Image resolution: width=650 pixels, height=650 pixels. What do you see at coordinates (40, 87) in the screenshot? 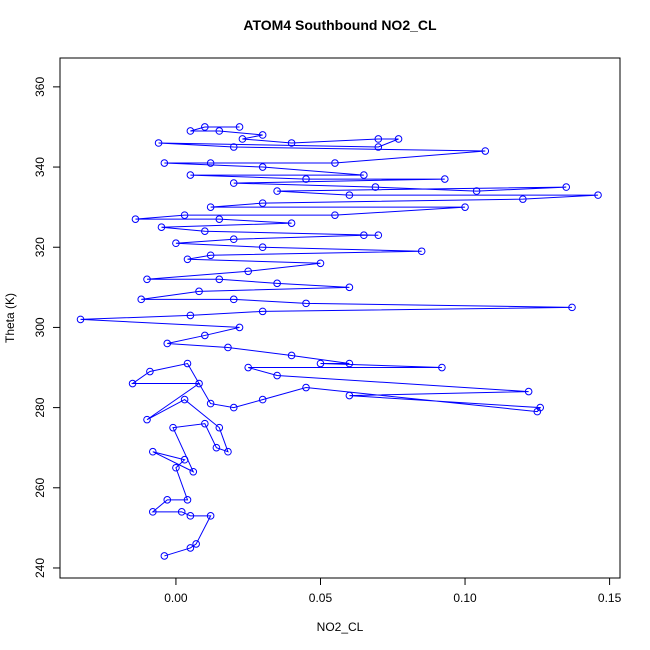
I see `y-tick-label: 360` at bounding box center [40, 87].